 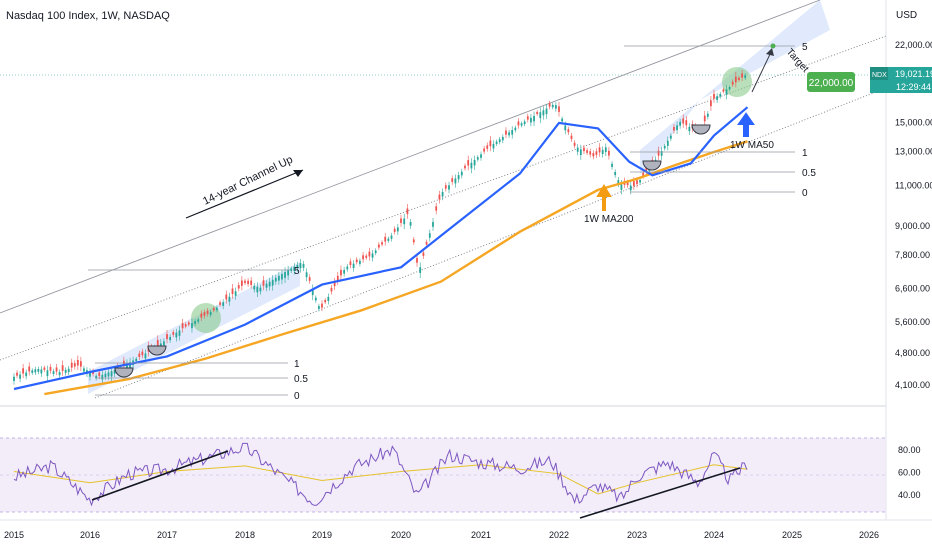 I want to click on time-tick-label: 2024, so click(x=714, y=535).